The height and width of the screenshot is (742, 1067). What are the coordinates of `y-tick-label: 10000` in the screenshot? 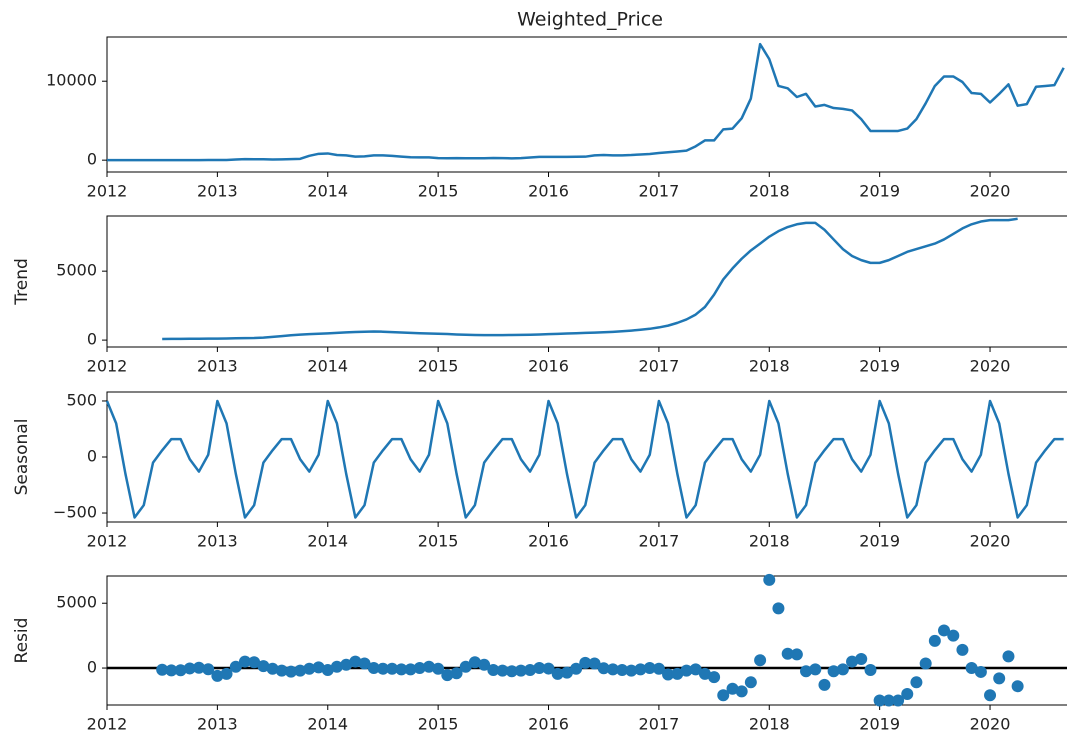 It's located at (71, 80).